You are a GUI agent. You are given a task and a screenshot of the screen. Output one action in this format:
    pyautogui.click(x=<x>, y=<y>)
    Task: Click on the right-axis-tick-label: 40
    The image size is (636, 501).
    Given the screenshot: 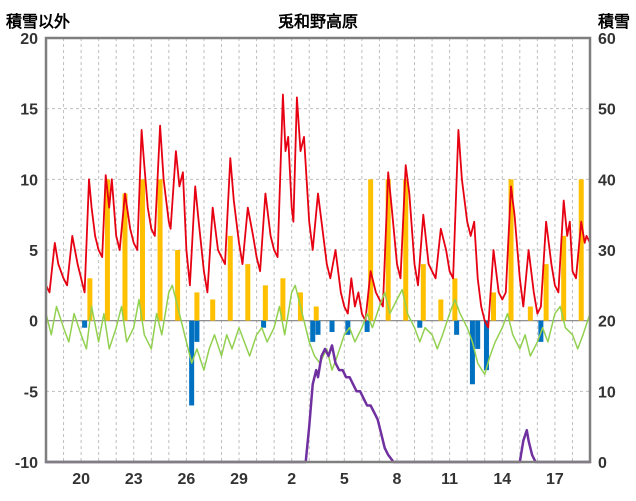 What is the action you would take?
    pyautogui.click(x=607, y=180)
    